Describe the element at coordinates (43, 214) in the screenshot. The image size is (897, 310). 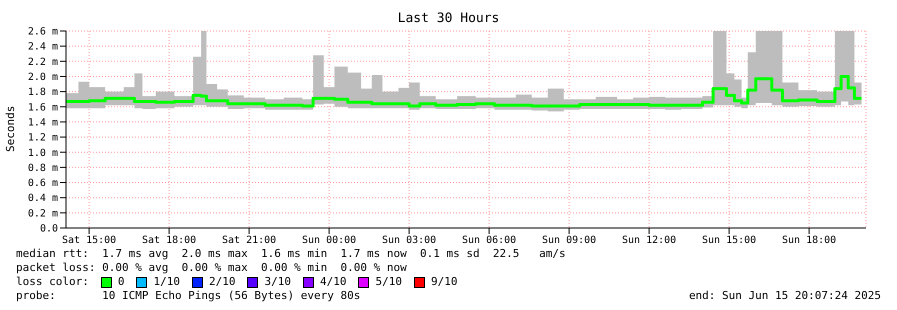
I see `y-tick-label: 0.2 m` at that location.